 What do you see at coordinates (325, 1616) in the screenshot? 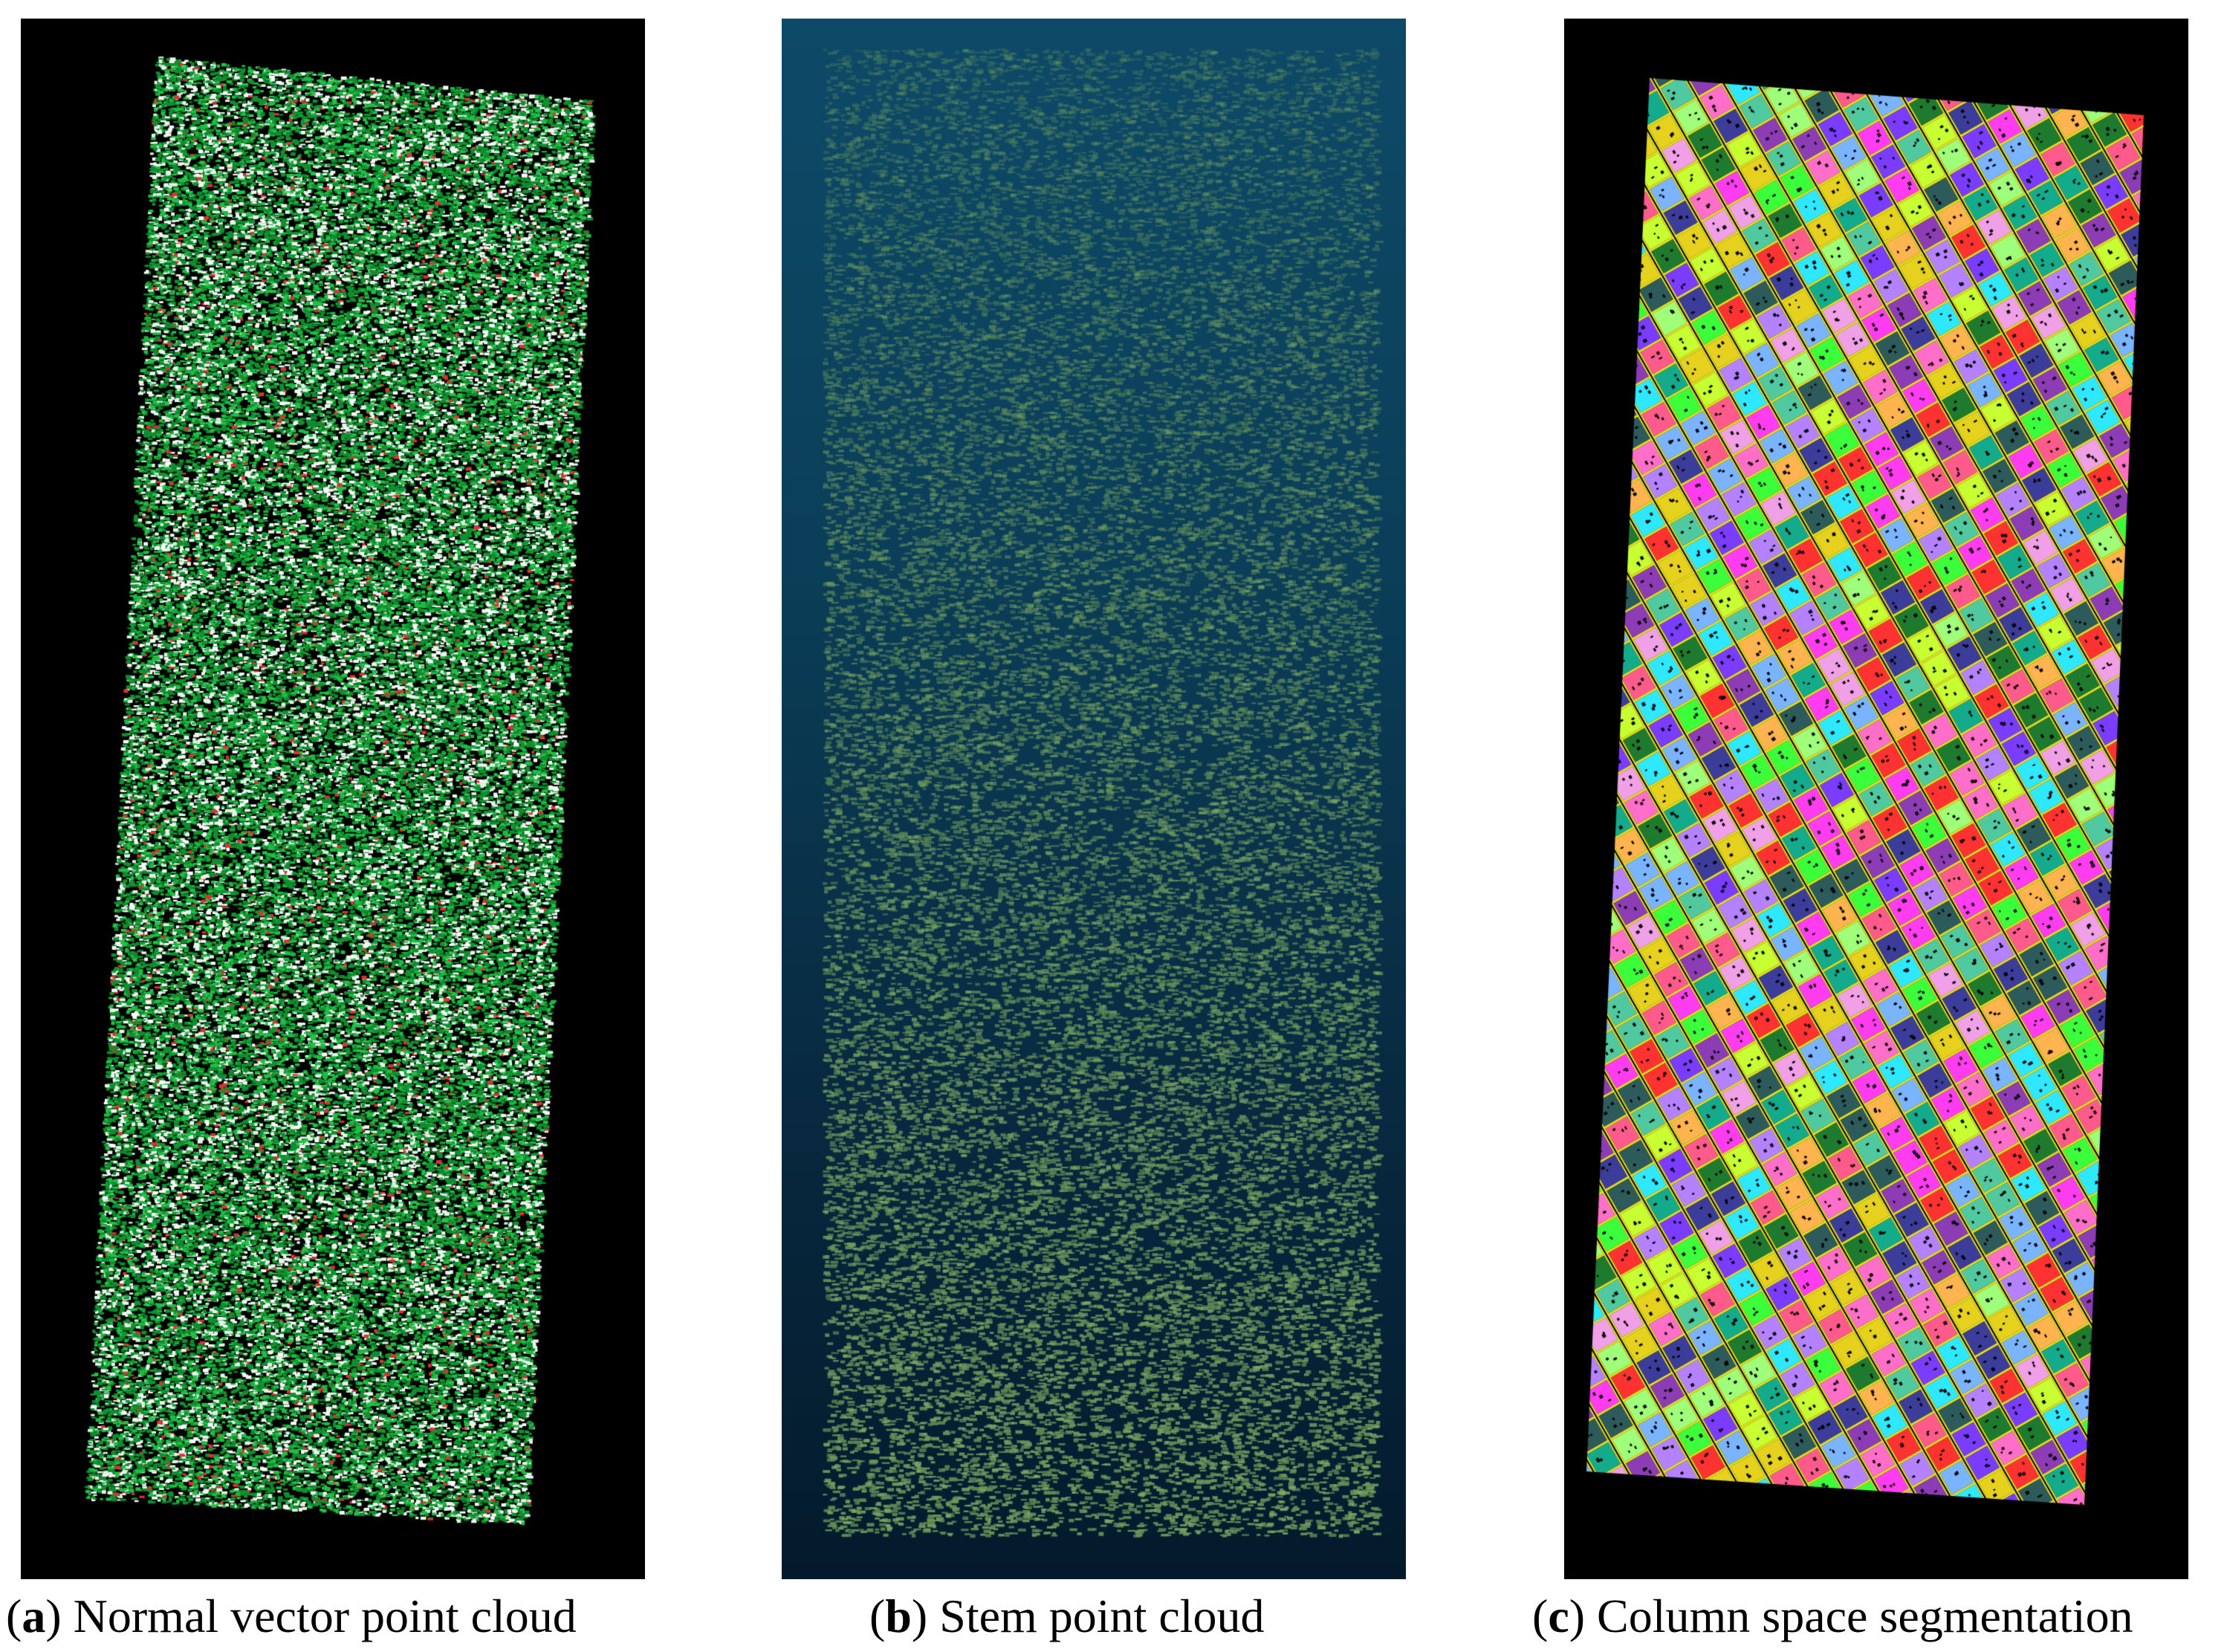
I see `caption-a-text: Normal vector point cloud` at bounding box center [325, 1616].